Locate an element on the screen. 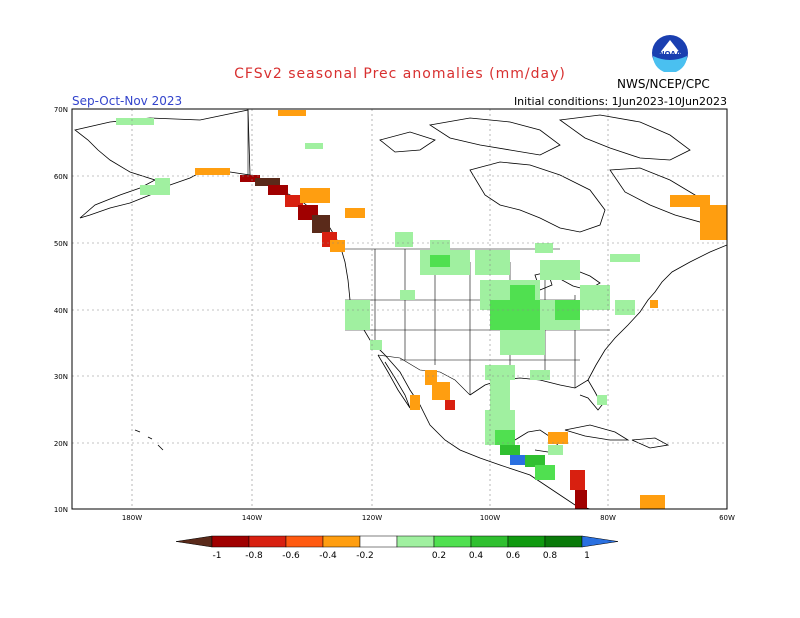 The width and height of the screenshot is (800, 618). lon-label-120w: 120W is located at coordinates (372, 518).